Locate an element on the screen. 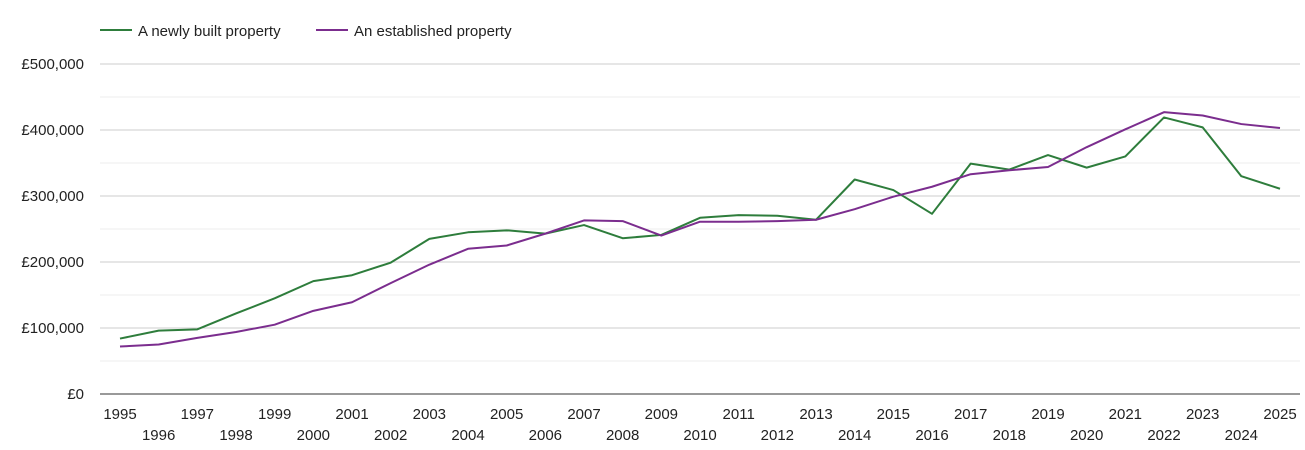  x-tick-label: 2013 is located at coordinates (815, 414).